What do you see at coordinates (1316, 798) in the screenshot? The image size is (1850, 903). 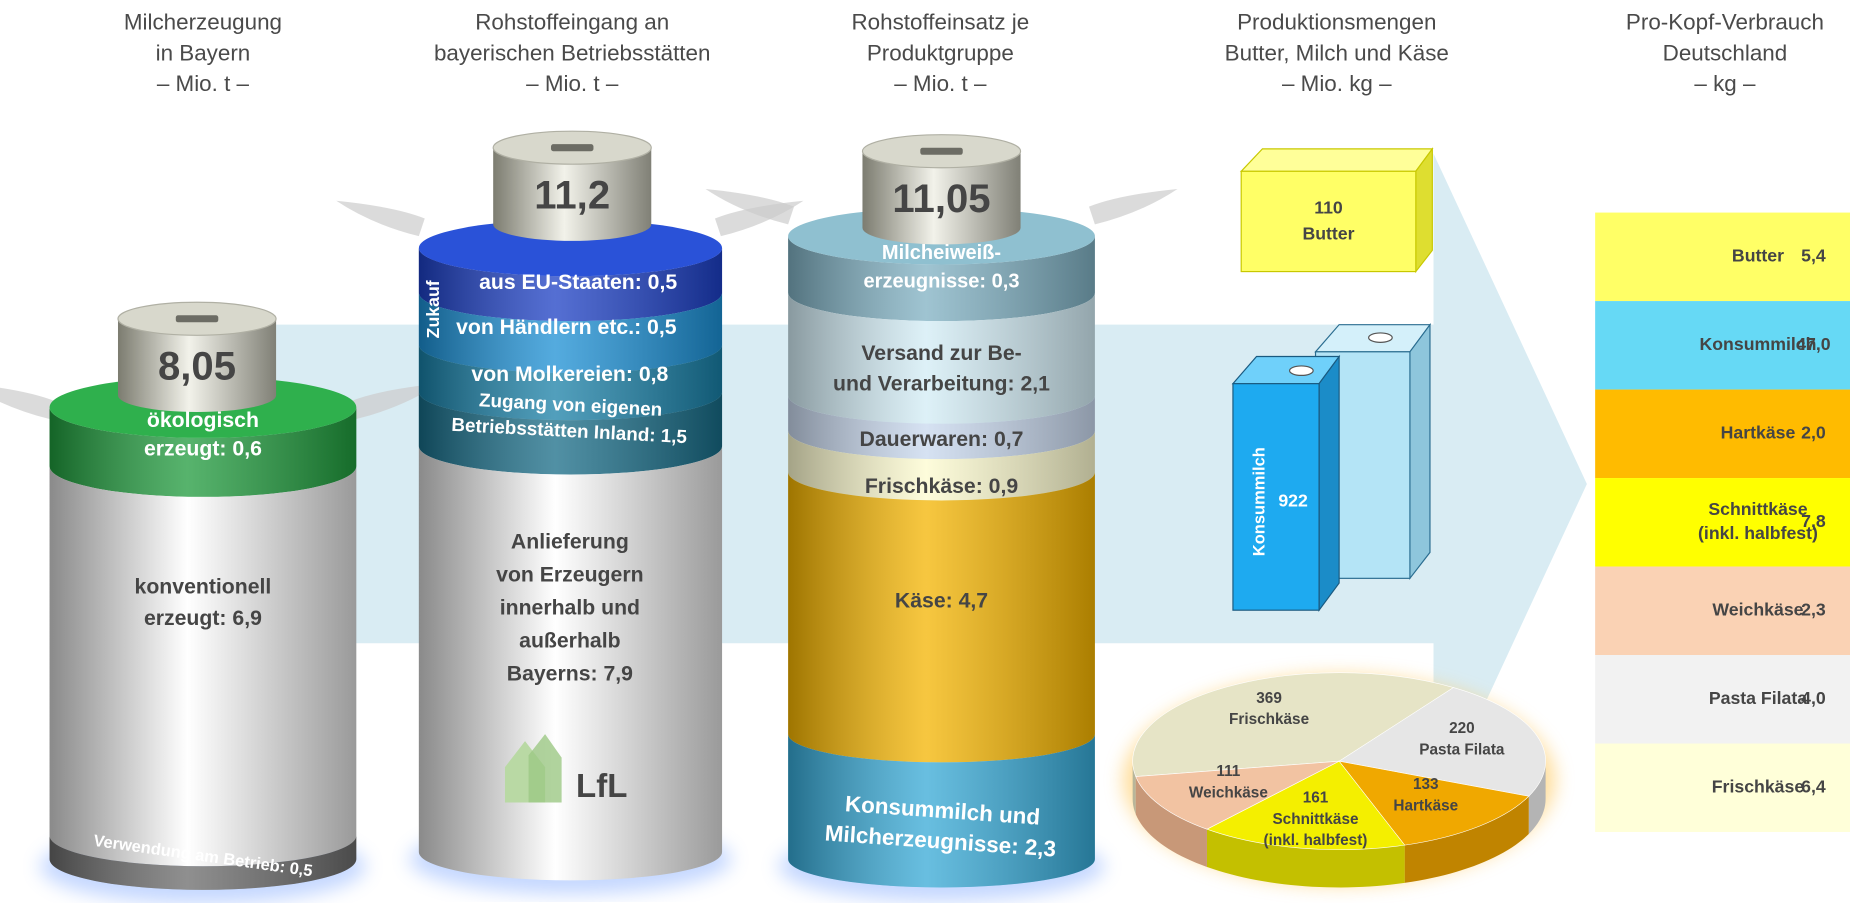 I see `label: 161` at bounding box center [1316, 798].